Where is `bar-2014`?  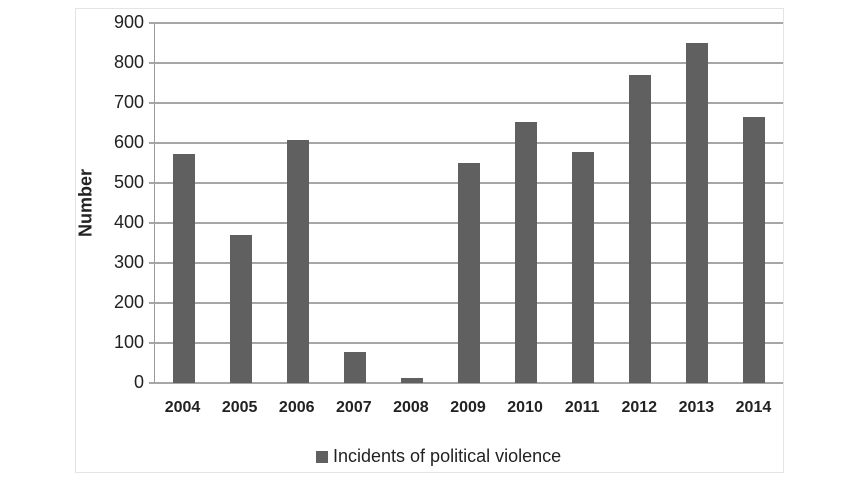 bar-2014 is located at coordinates (754, 250).